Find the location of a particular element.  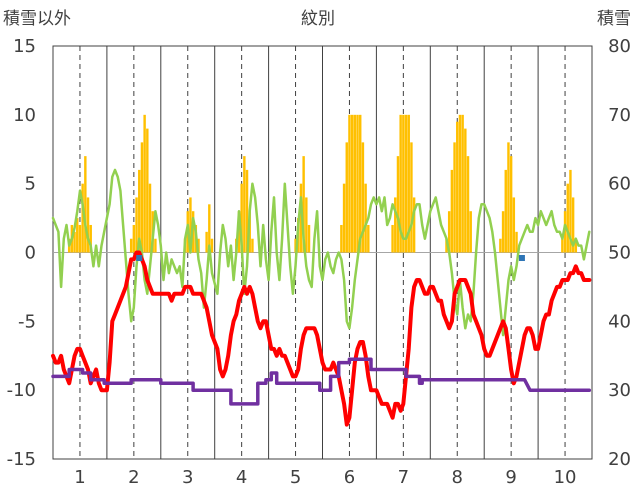

x-tick-label: 8 is located at coordinates (457, 477).